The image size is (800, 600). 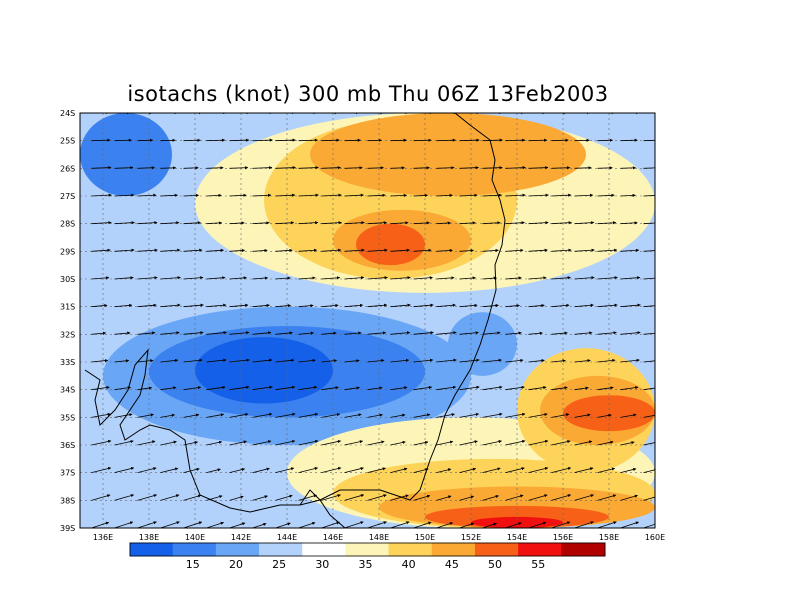 What do you see at coordinates (67, 141) in the screenshot?
I see `lat-label: 25S` at bounding box center [67, 141].